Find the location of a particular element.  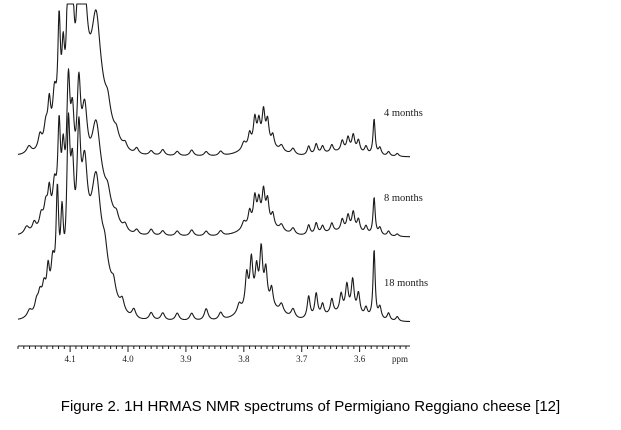

x-tick-label: 3.6 is located at coordinates (360, 359).